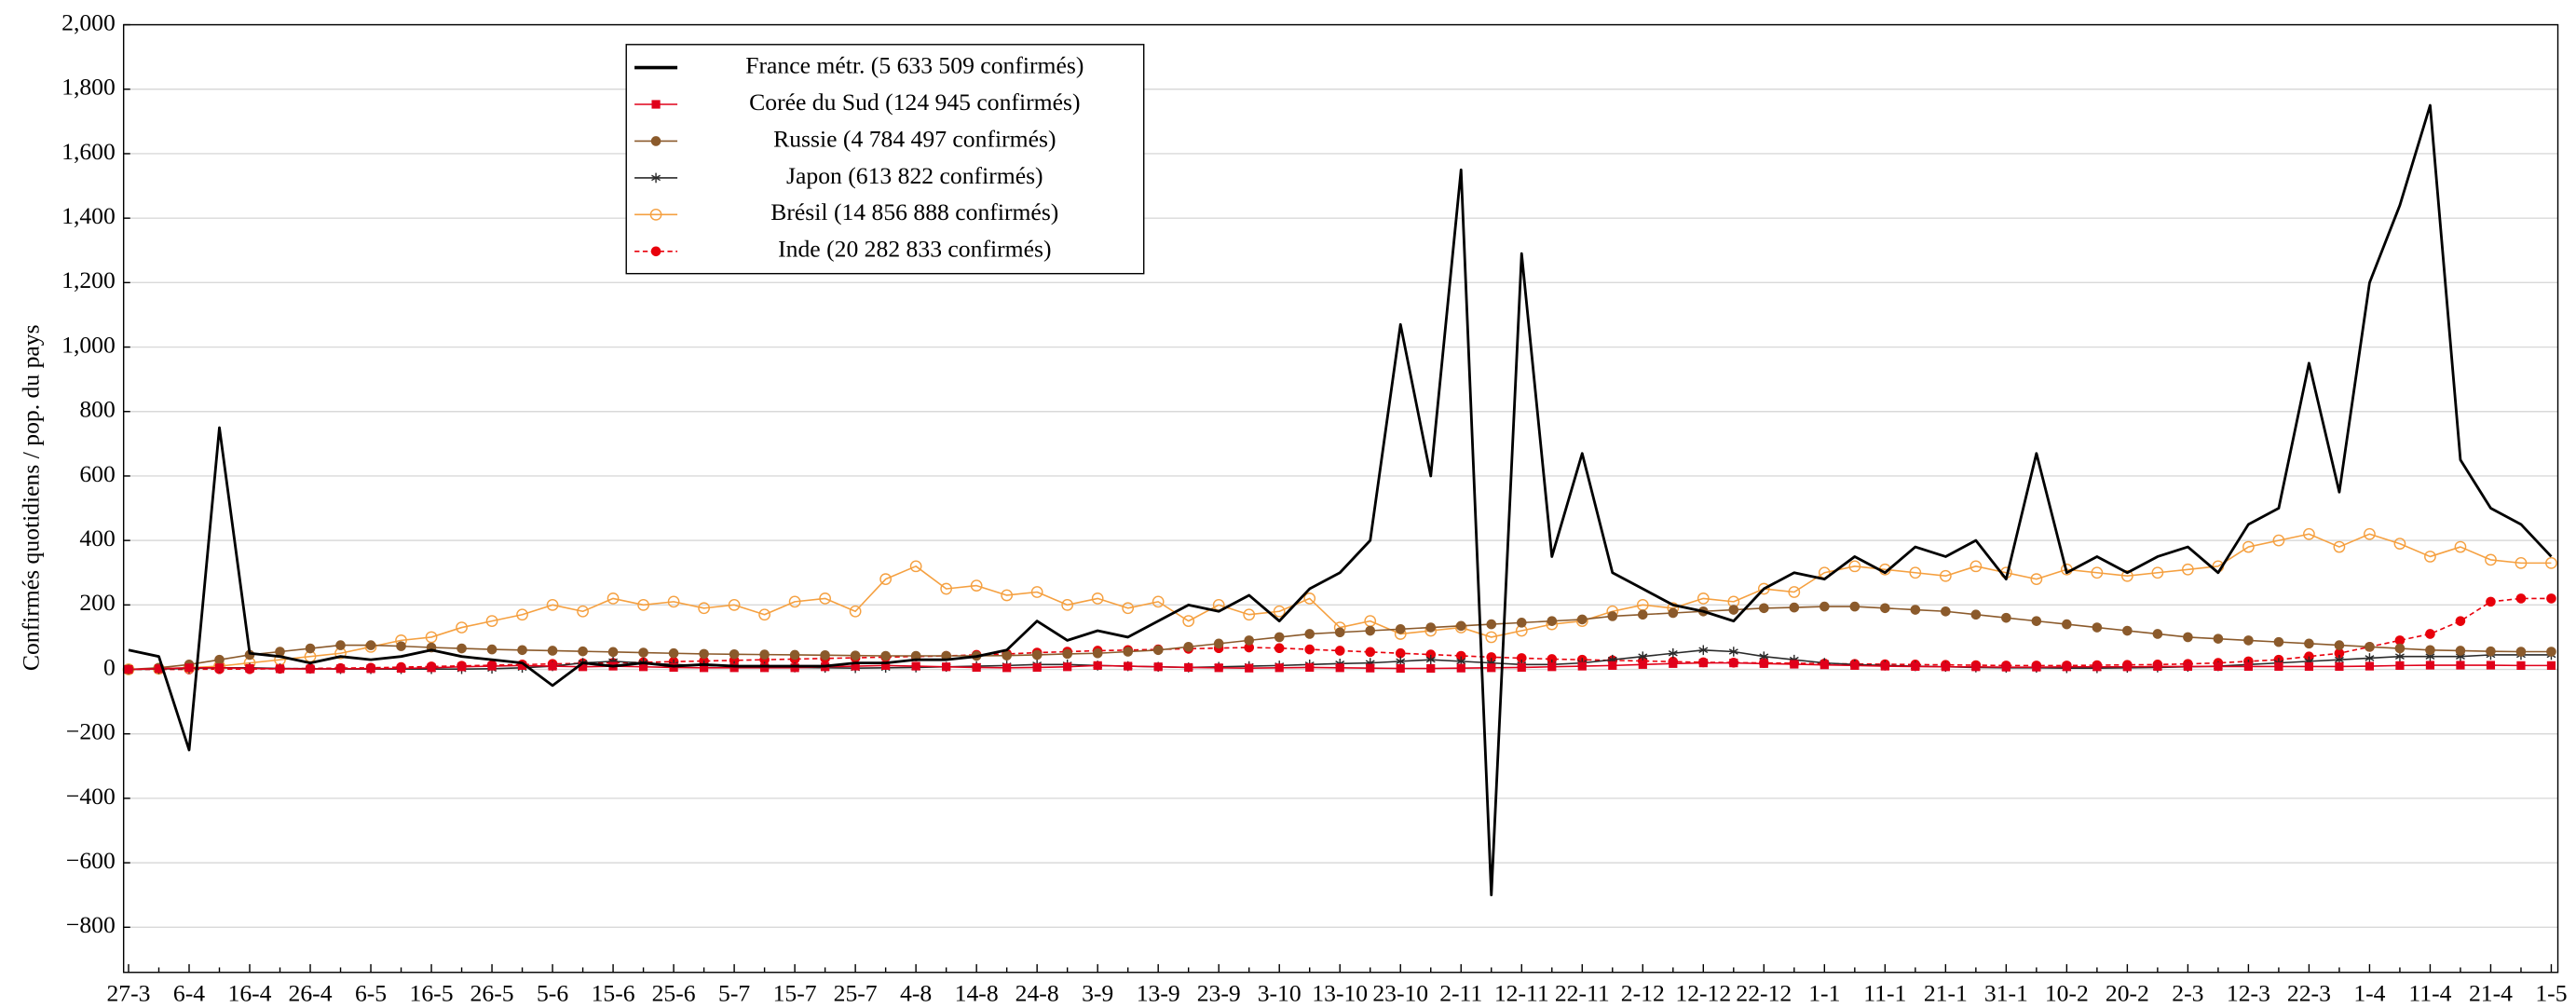  Describe the element at coordinates (914, 249) in the screenshot. I see `legend-label: Inde (20 282 833 confirmés)` at that location.